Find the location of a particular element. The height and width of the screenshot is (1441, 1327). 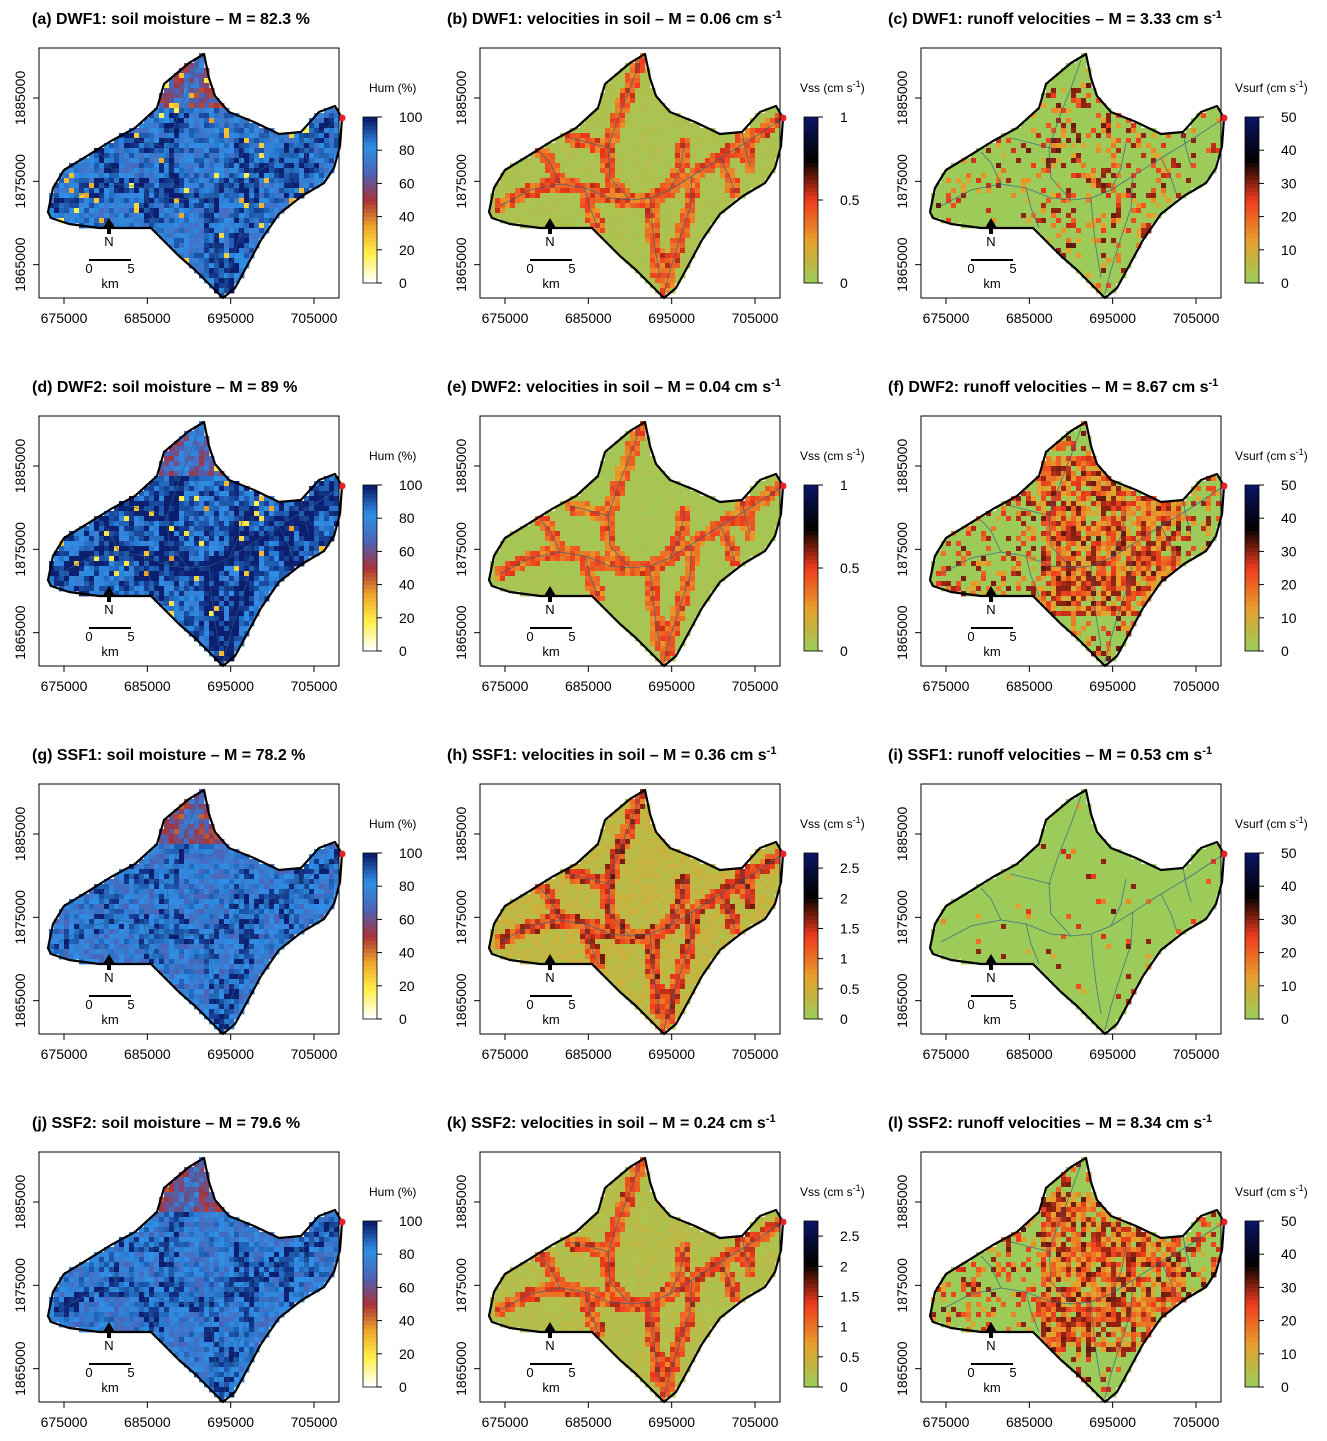

panel-title: (a) DWF1: soil moisture – M = 82.3 % is located at coordinates (171, 19).